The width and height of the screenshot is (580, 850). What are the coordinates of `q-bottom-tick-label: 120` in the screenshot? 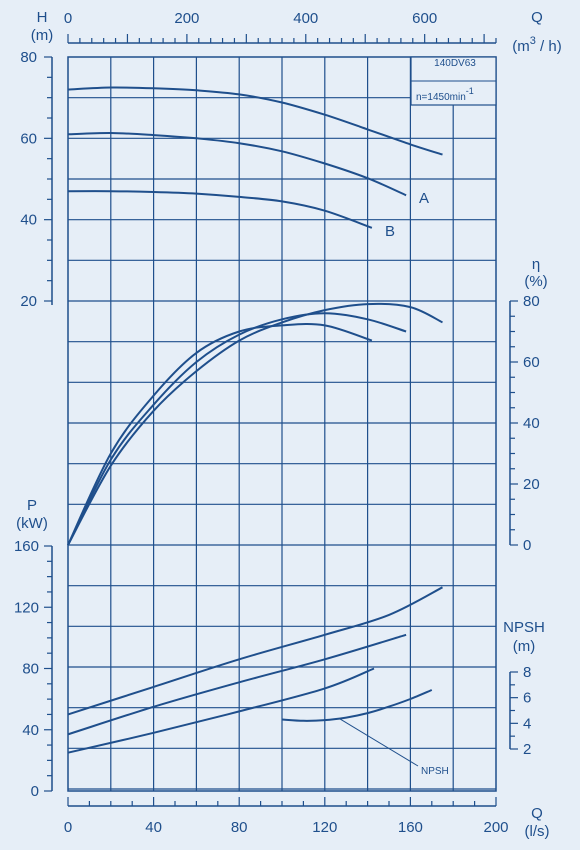 It's located at (324, 827).